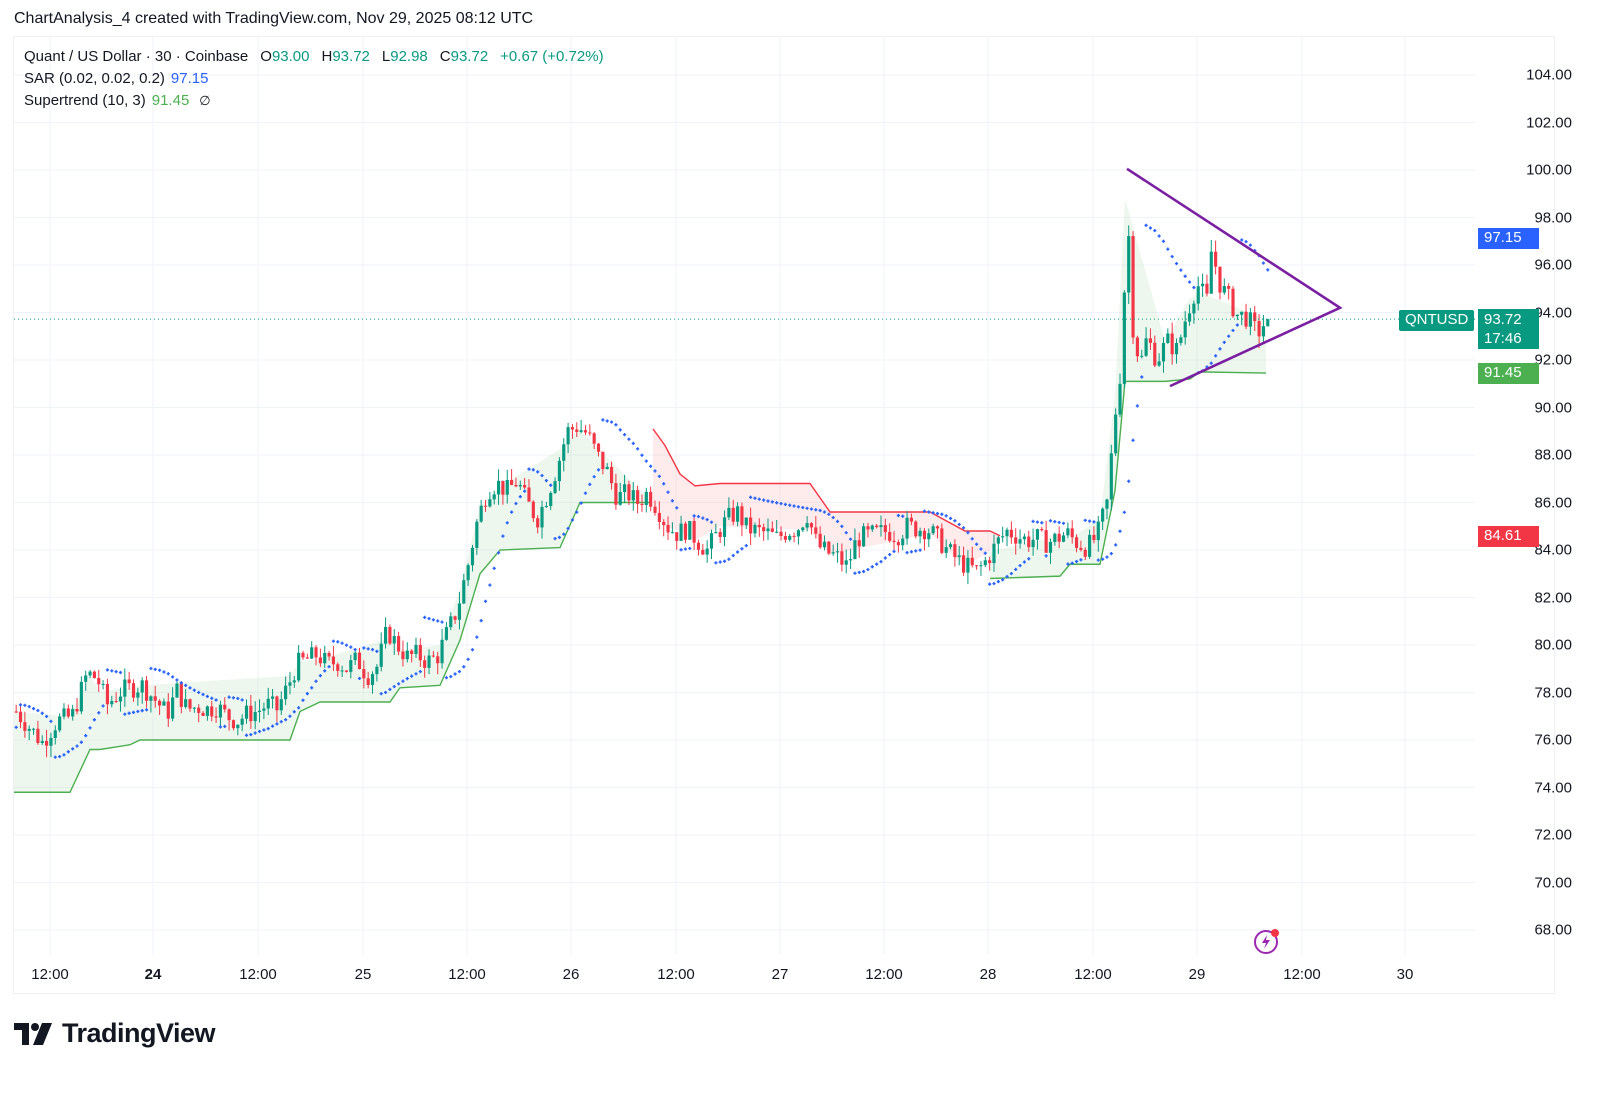 This screenshot has height=1094, width=1600. I want to click on high-value: 93.72, so click(351, 56).